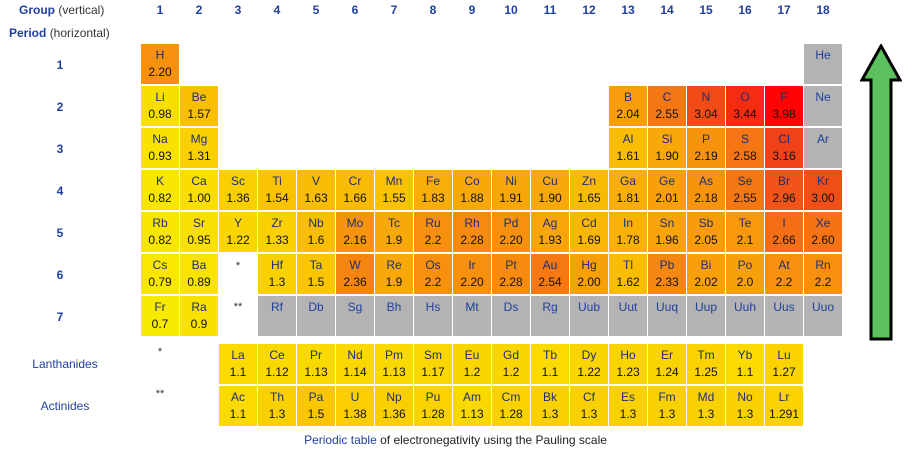  I want to click on element-symbol: Uut, so click(628, 307).